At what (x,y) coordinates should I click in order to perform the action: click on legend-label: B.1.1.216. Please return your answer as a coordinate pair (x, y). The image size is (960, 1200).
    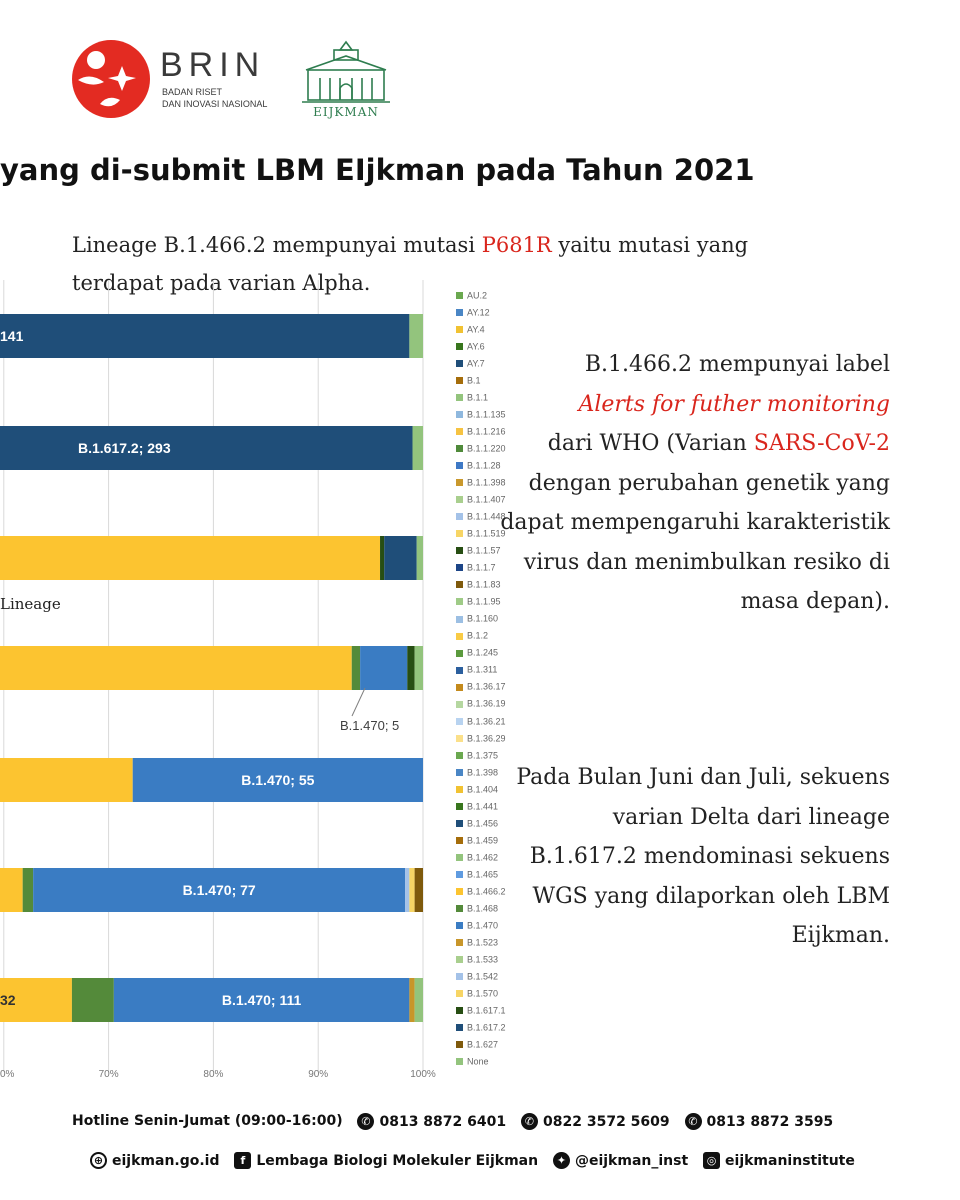
    Looking at the image, I should click on (486, 431).